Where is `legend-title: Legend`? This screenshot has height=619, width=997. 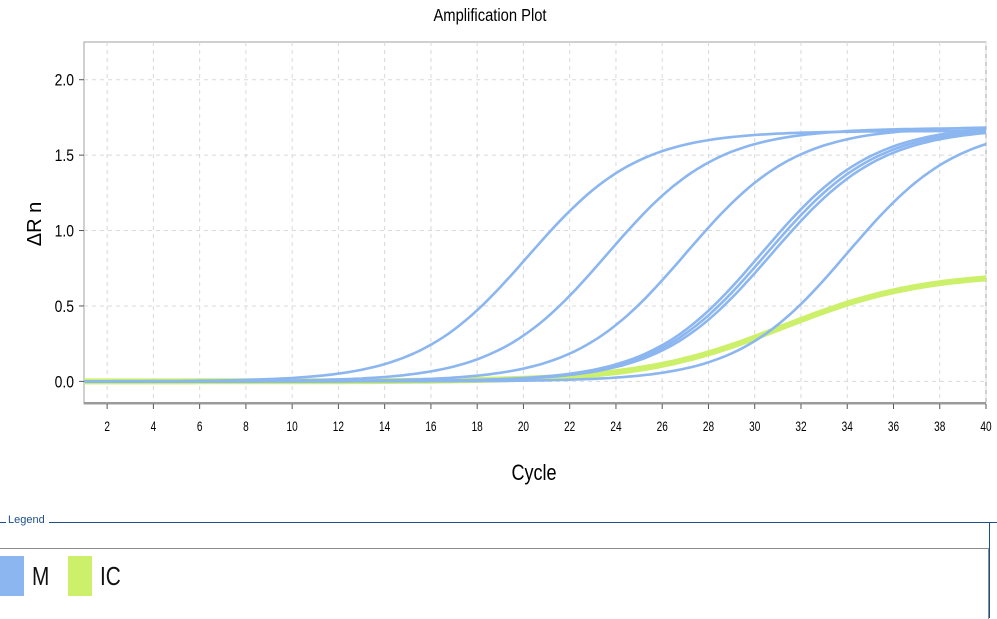
legend-title: Legend is located at coordinates (27, 520).